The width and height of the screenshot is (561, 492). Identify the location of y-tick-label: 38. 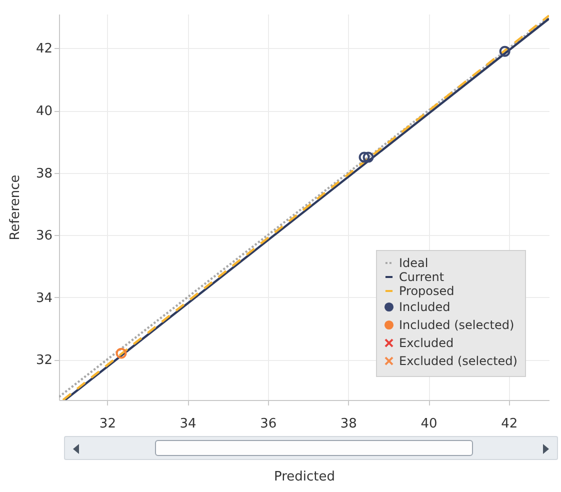
(44, 174).